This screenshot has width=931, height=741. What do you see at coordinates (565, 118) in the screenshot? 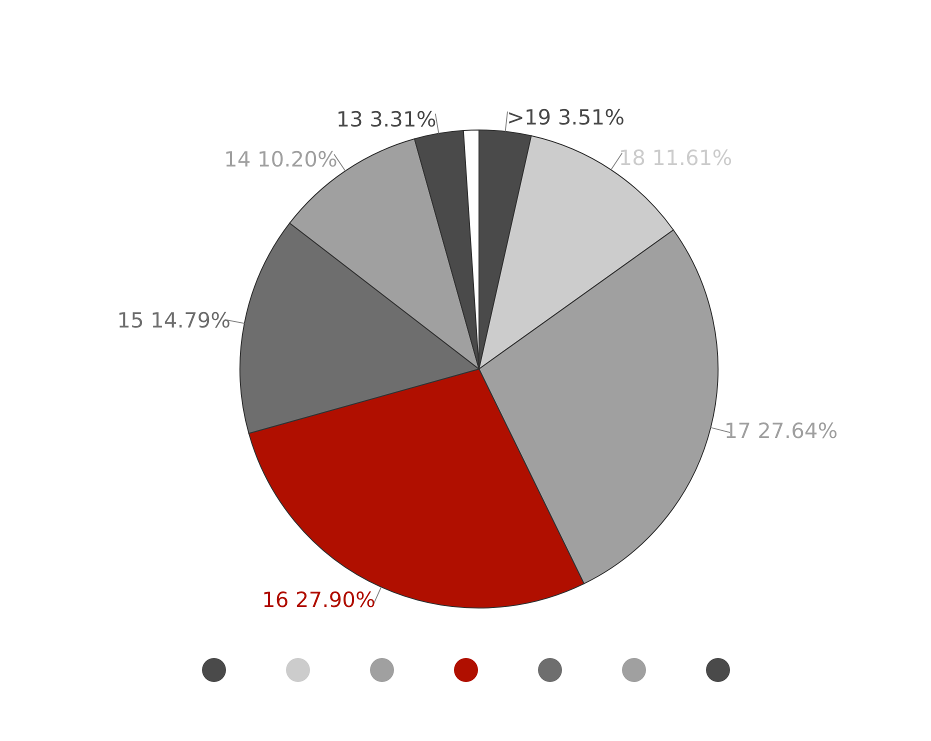
I see `slice-label: >19 3.51%` at bounding box center [565, 118].